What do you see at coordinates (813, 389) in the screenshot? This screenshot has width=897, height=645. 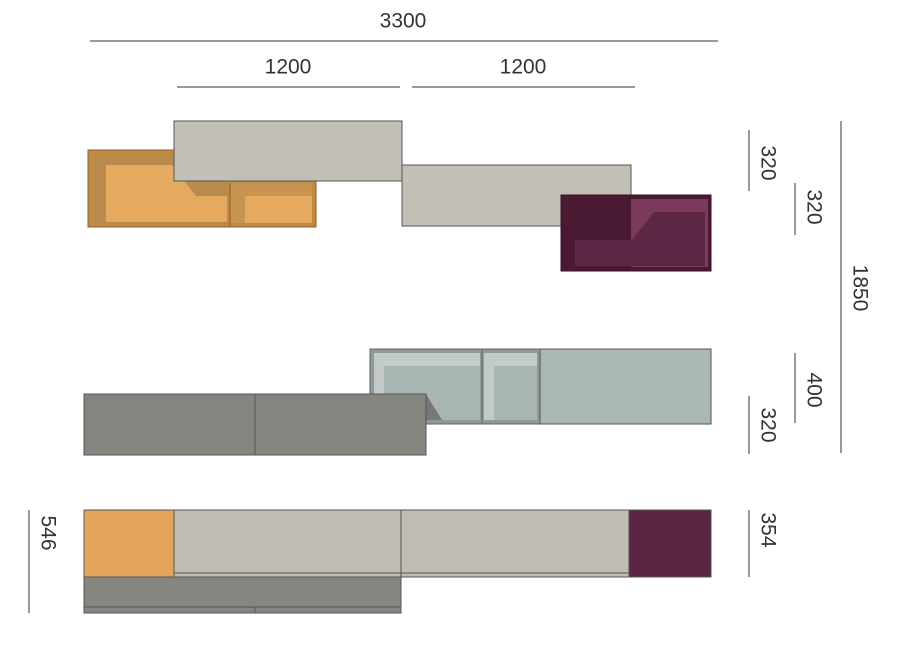 I see `dimension-label: 400` at bounding box center [813, 389].